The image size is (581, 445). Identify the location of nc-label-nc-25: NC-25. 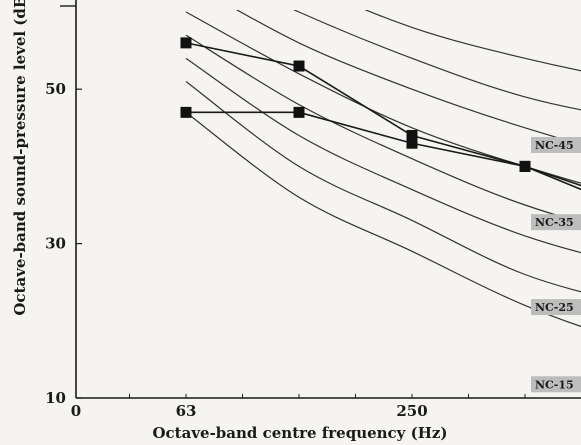
(556, 307).